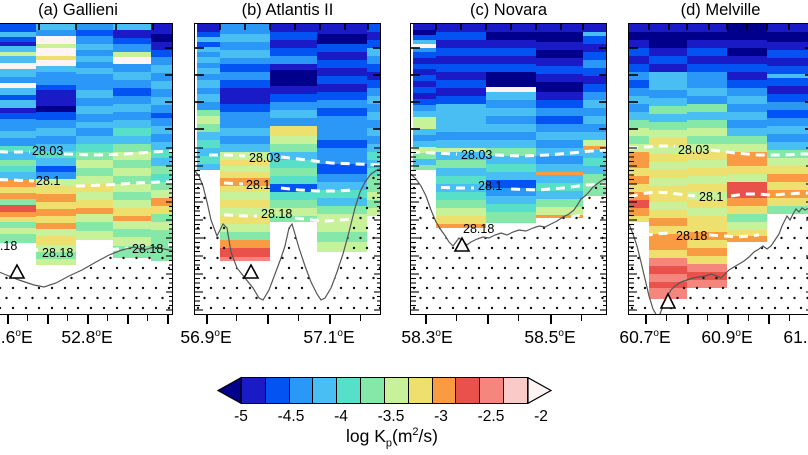  What do you see at coordinates (541, 416) in the screenshot?
I see `colorbar-tick-label: -2` at bounding box center [541, 416].